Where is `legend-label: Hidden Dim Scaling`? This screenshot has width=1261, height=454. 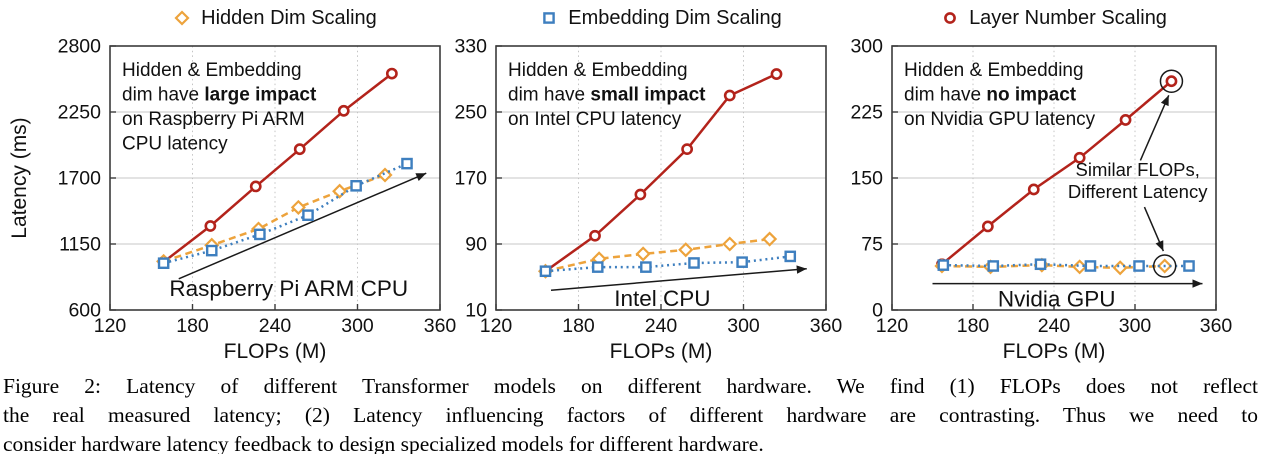 legend-label: Hidden Dim Scaling is located at coordinates (289, 17).